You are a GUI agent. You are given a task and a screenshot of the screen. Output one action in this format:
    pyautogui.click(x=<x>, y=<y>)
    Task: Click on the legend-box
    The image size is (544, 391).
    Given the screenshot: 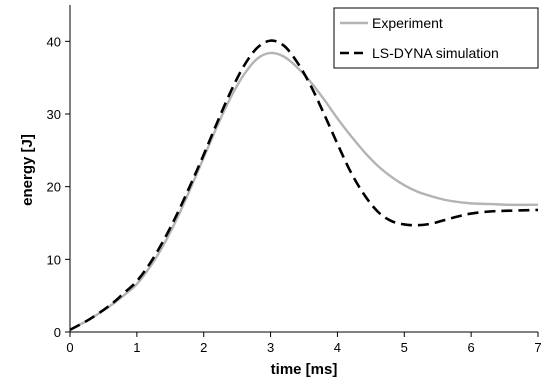 What is the action you would take?
    pyautogui.click(x=436, y=38)
    